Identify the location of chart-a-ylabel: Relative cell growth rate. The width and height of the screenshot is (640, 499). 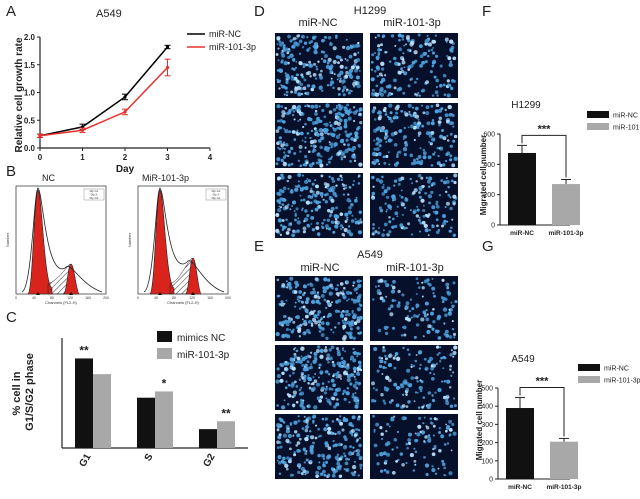
(19, 94).